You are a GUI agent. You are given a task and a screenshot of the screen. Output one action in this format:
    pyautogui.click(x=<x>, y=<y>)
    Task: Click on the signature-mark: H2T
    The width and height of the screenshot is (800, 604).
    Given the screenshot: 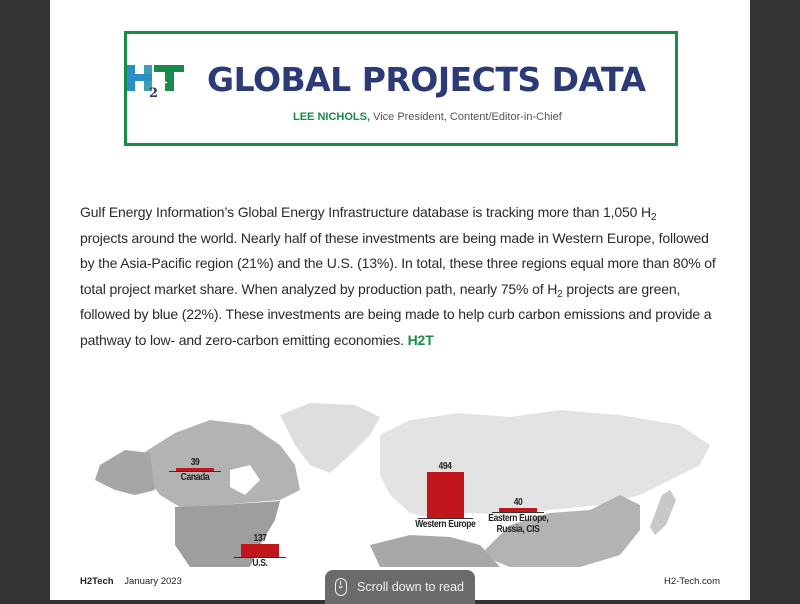 What is the action you would take?
    pyautogui.click(x=420, y=339)
    